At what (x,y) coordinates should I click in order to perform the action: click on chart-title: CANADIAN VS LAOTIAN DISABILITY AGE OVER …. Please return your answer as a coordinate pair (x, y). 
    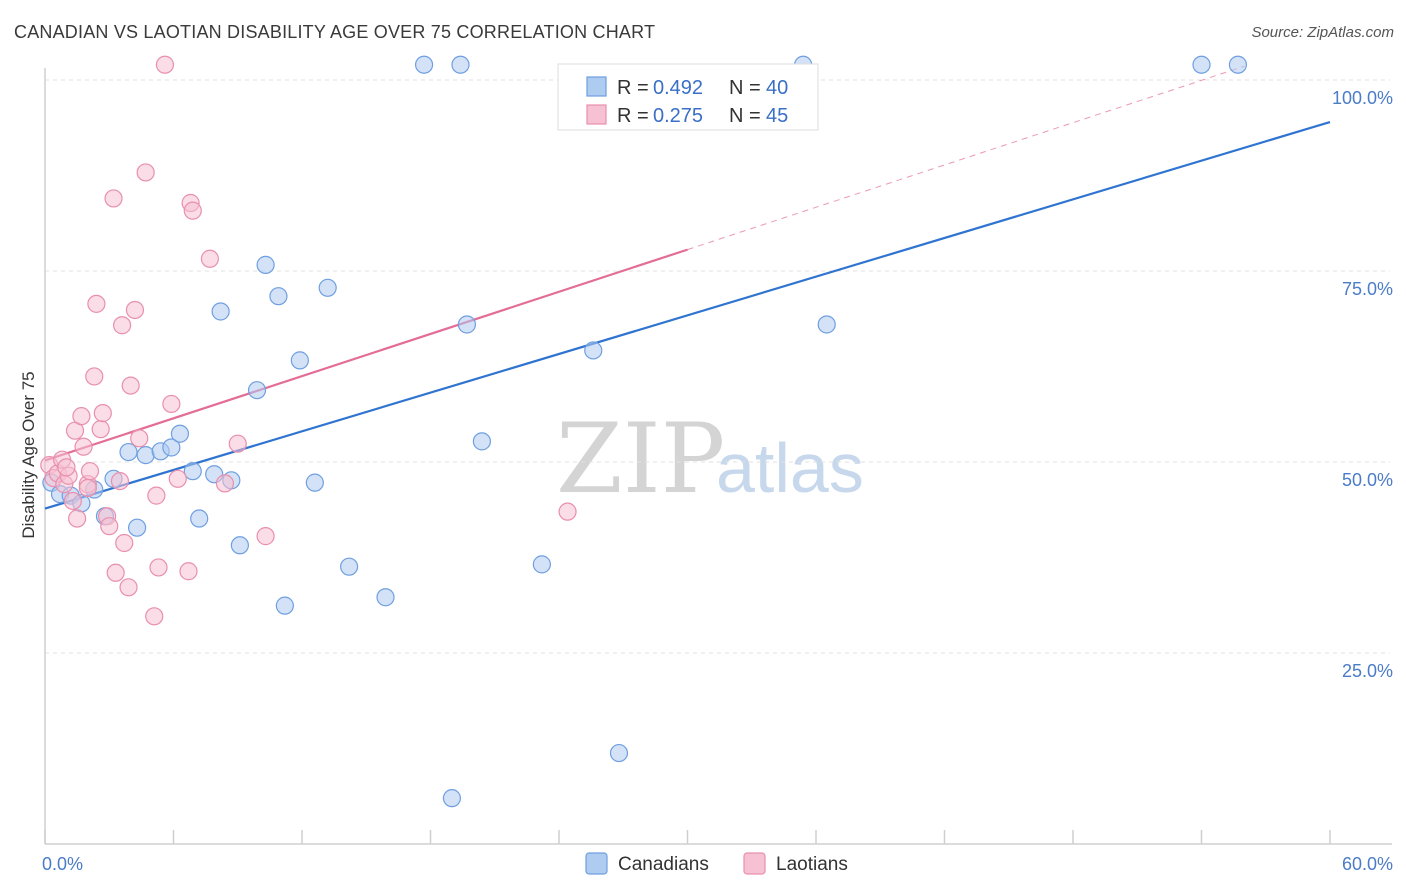
    Looking at the image, I should click on (335, 32).